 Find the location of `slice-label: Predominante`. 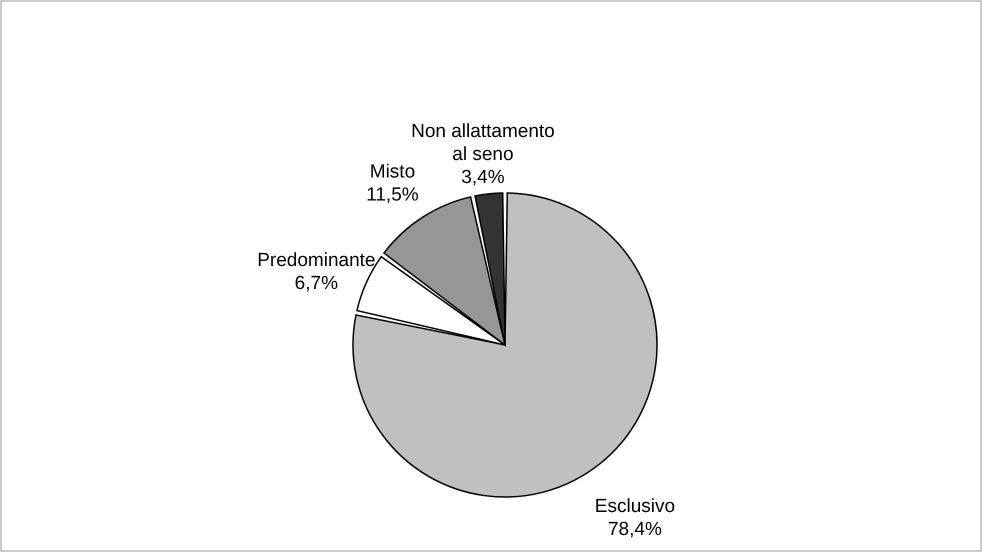

slice-label: Predominante is located at coordinates (316, 260).